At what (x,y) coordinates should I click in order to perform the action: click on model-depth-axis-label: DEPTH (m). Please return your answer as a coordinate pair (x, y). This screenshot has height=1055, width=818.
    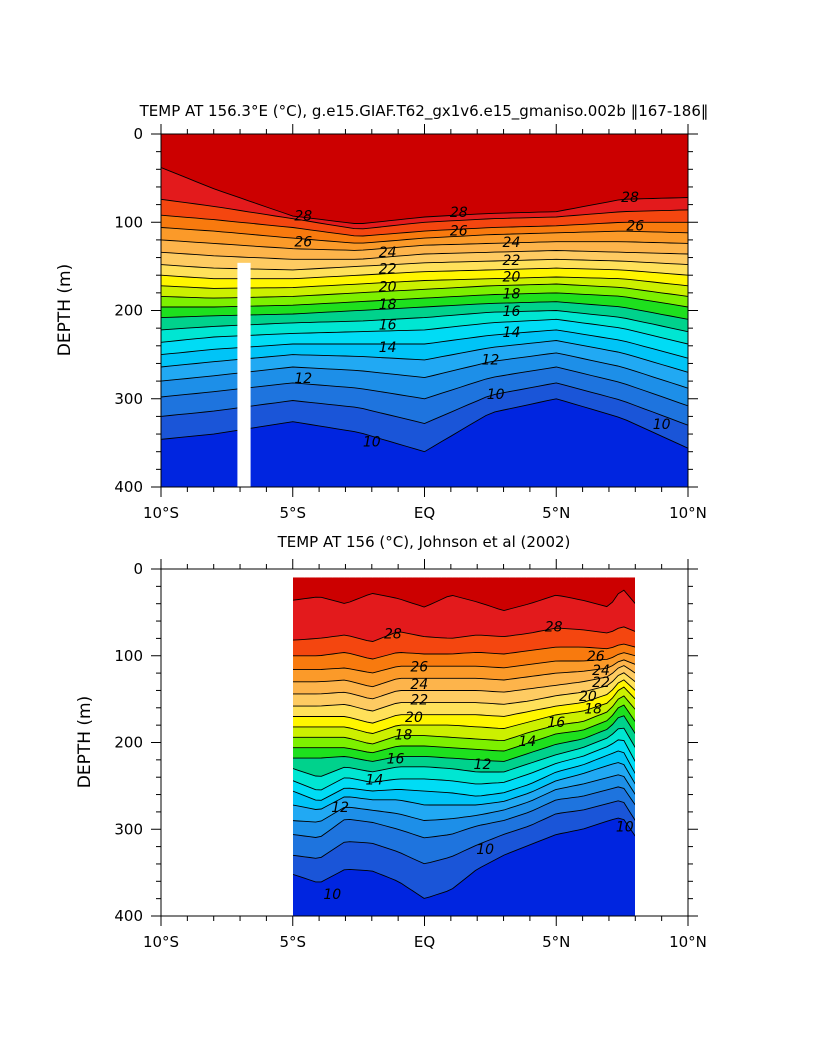
    Looking at the image, I should click on (65, 310).